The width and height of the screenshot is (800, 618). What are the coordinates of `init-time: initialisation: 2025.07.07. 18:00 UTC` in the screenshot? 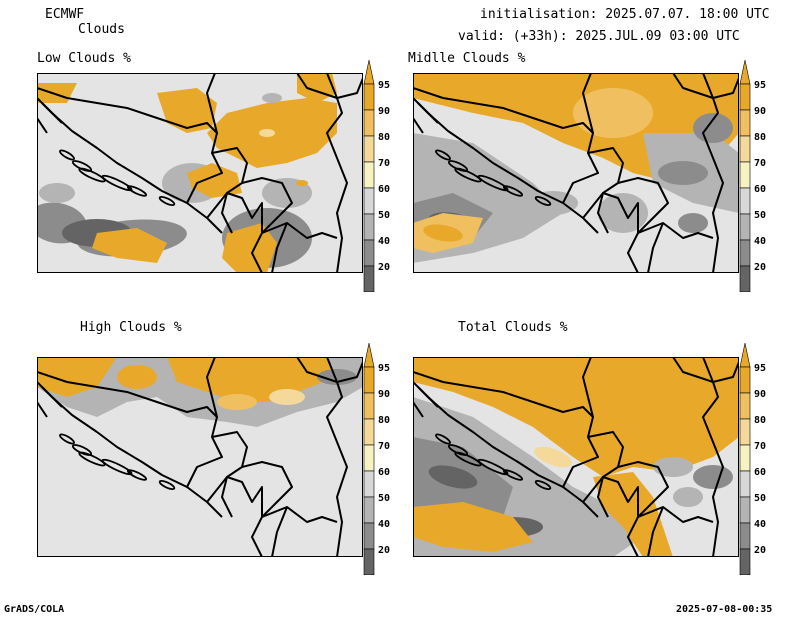 It's located at (625, 14).